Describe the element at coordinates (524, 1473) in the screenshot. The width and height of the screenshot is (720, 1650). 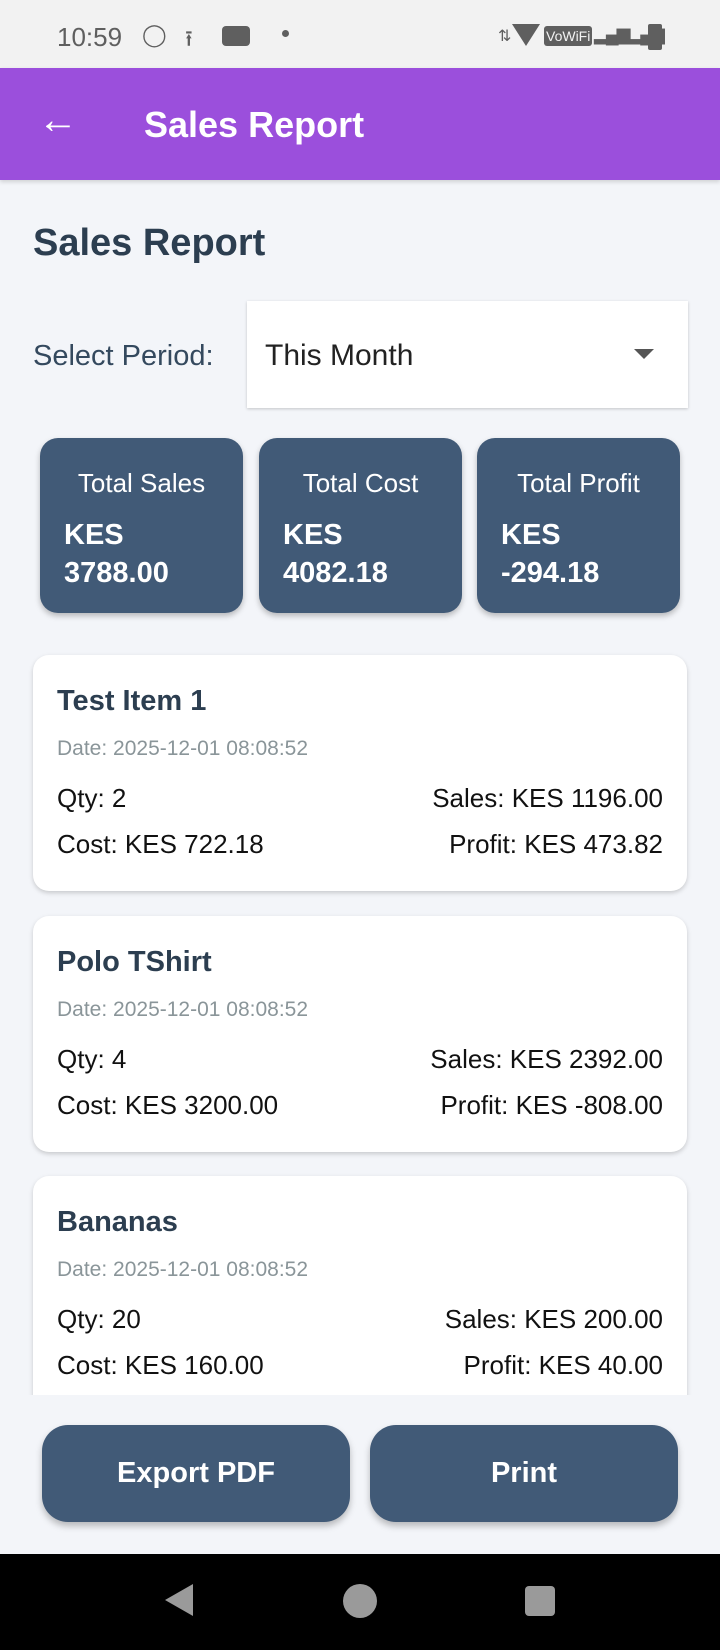
I see `print-button: Print` at that location.